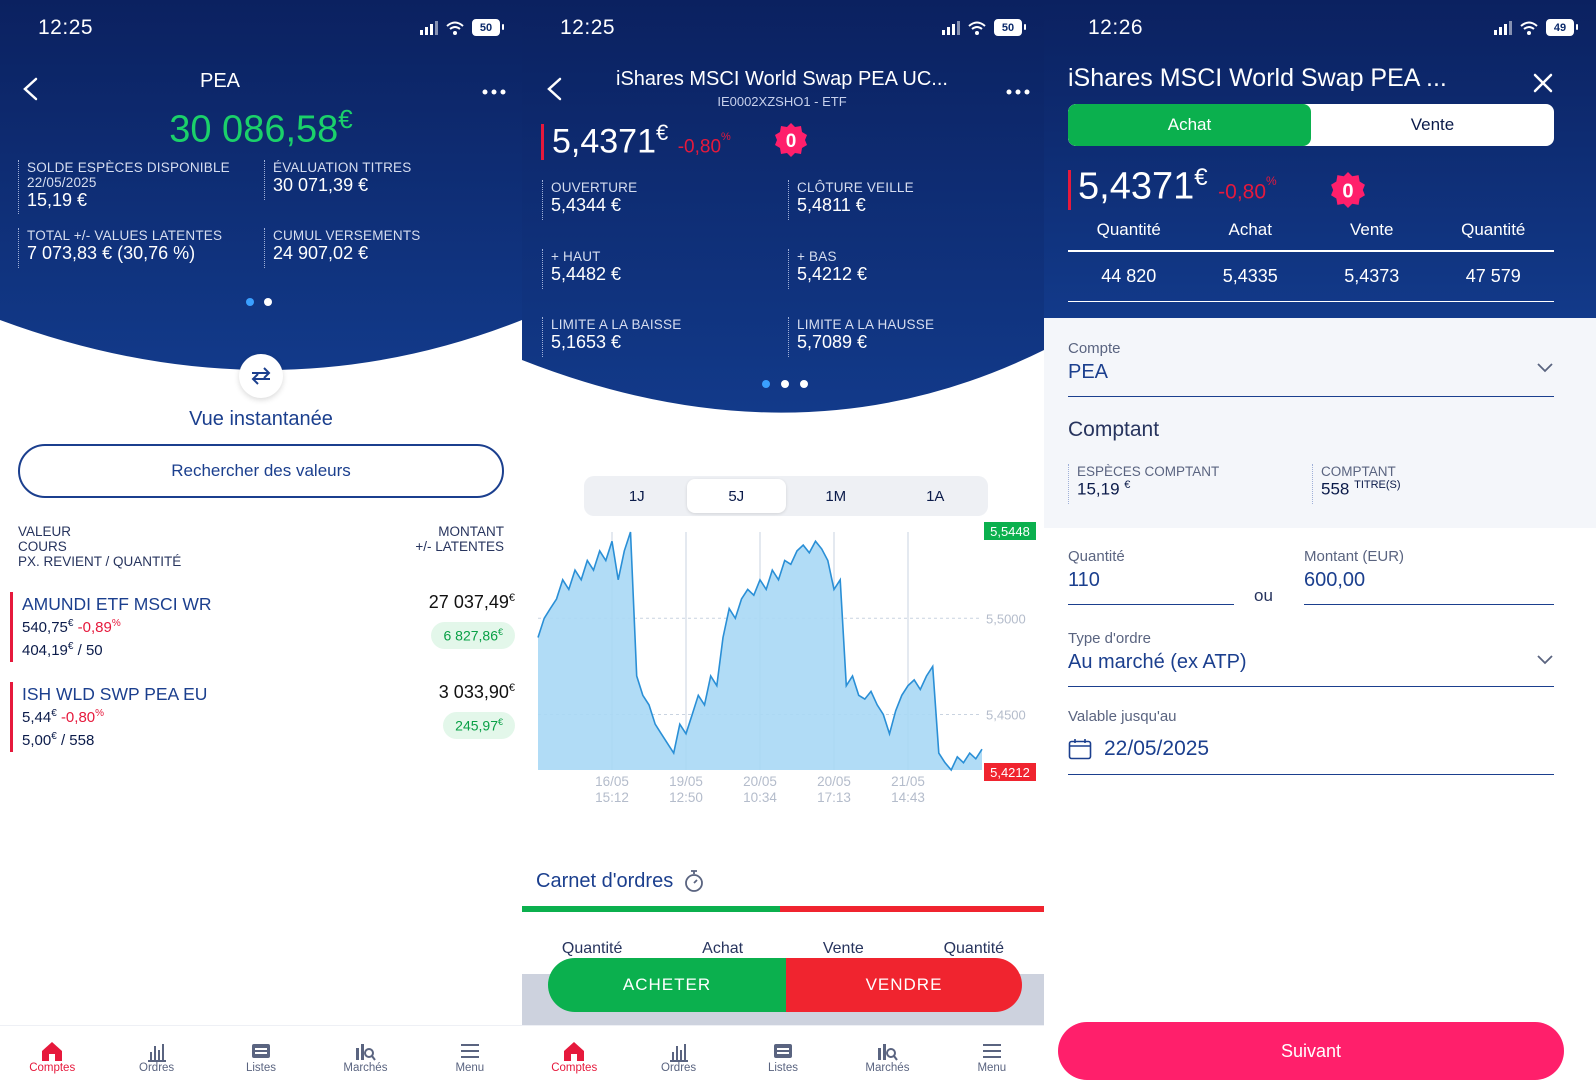 The width and height of the screenshot is (1596, 1092). I want to click on pv-value: 7 073,83 € (30,76 %), so click(111, 253).